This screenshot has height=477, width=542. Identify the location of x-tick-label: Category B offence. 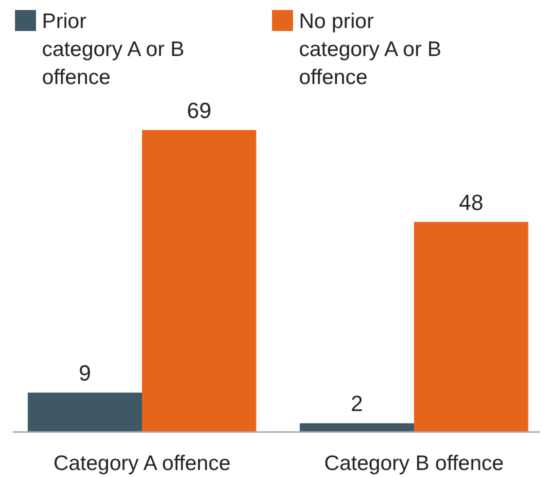
(414, 463).